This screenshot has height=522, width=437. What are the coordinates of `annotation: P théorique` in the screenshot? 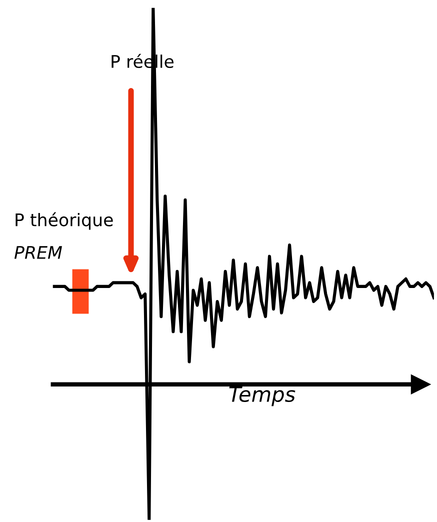 It's located at (64, 221).